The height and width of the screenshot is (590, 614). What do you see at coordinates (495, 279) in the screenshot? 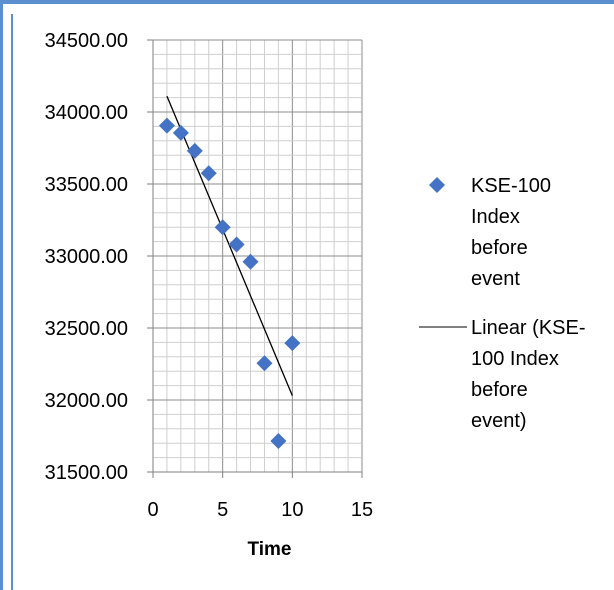
I see `legend-label-series: event` at bounding box center [495, 279].